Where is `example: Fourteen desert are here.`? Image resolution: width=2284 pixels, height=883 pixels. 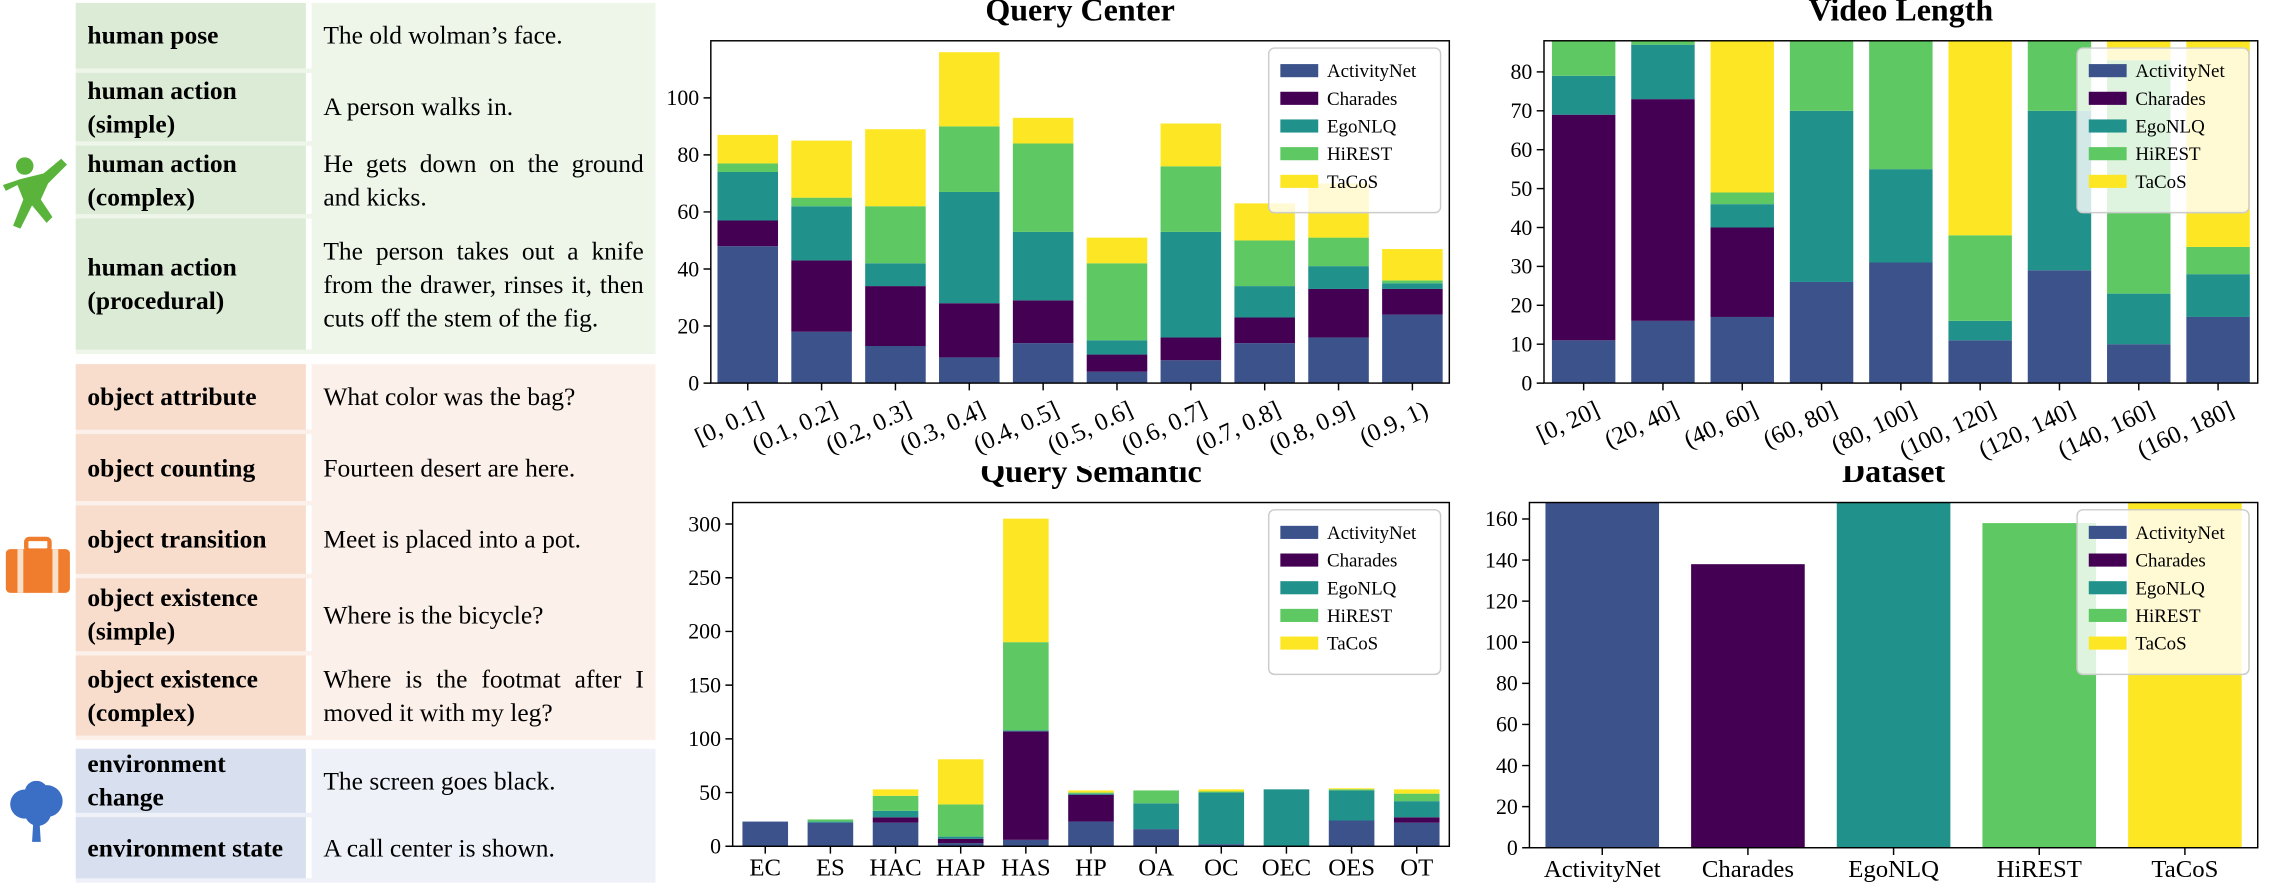
example: Fourteen desert are here. is located at coordinates (484, 467).